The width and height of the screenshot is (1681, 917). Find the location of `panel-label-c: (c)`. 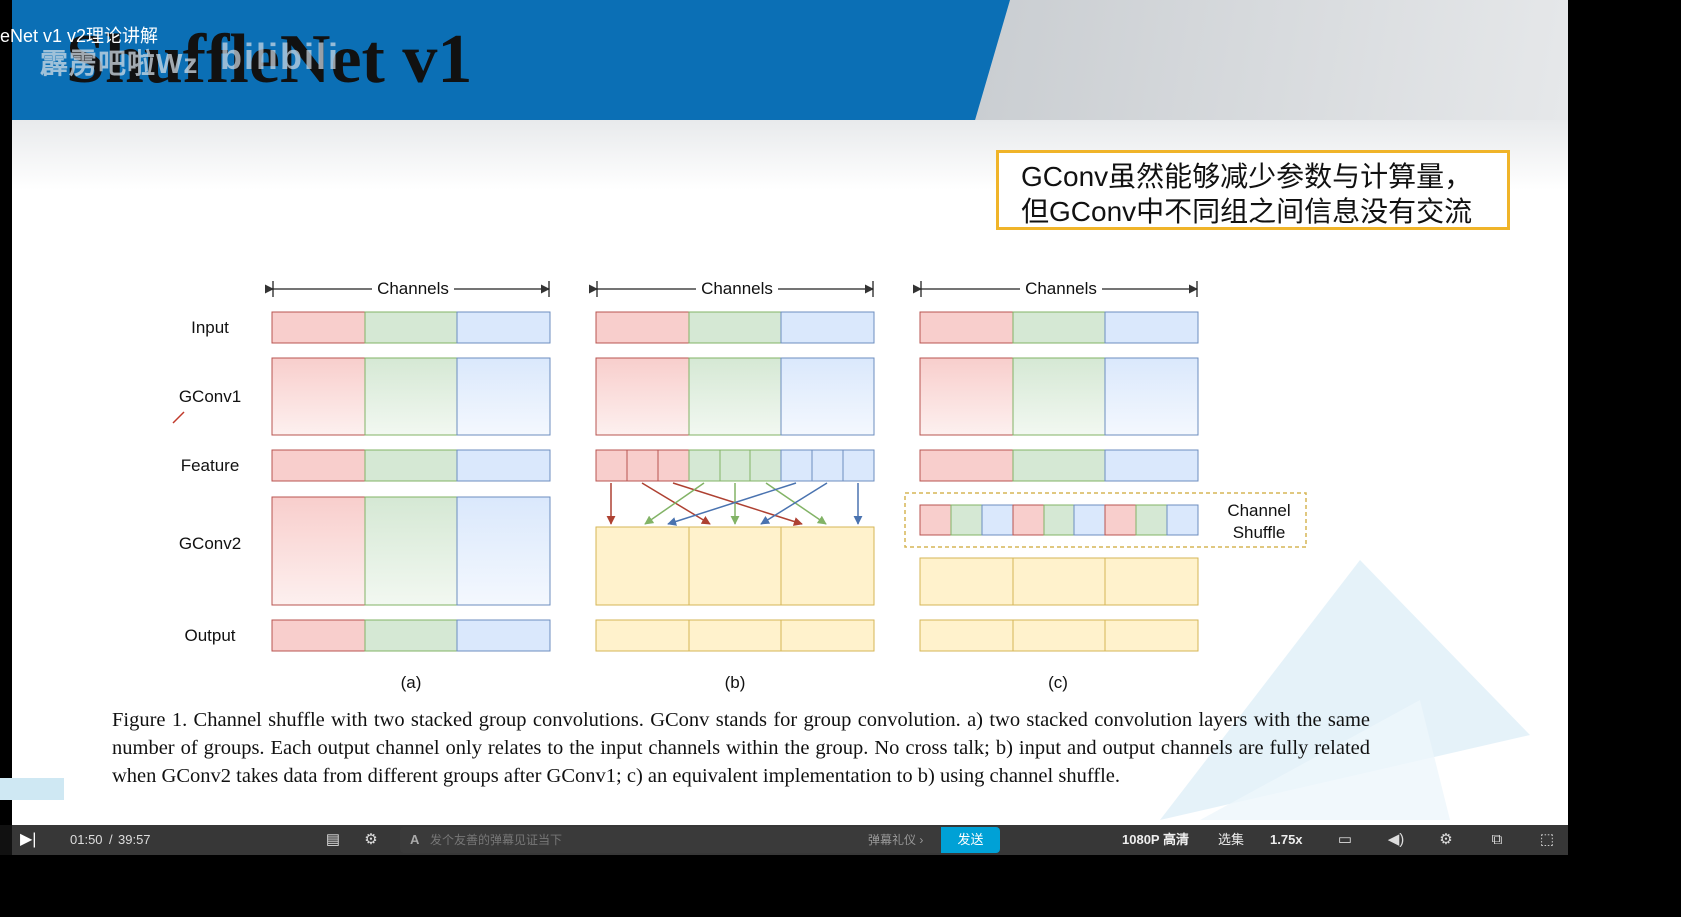

panel-label-c: (c) is located at coordinates (1058, 682).